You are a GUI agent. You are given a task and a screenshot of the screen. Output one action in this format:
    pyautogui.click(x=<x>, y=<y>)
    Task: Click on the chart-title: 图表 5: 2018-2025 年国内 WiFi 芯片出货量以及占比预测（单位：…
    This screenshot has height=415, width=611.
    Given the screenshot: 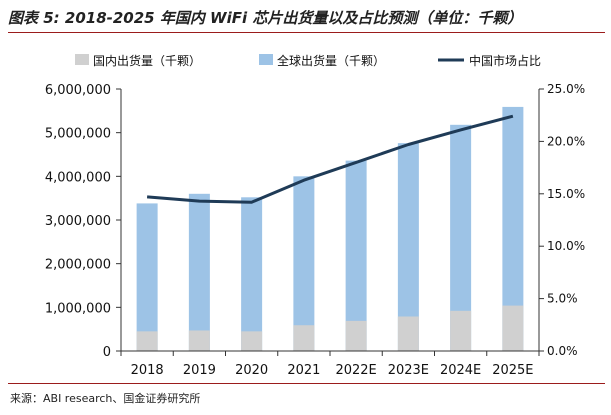 What is the action you would take?
    pyautogui.click(x=265, y=18)
    